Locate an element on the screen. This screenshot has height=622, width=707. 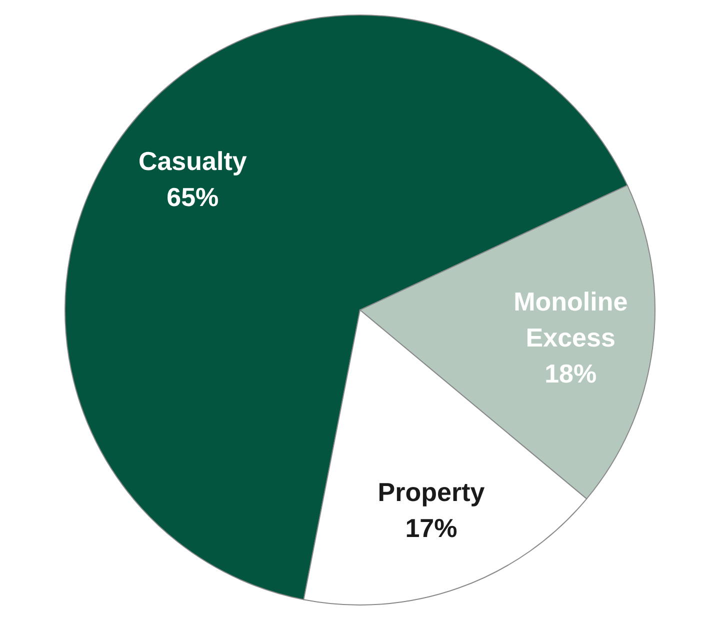
data-label: 18% is located at coordinates (570, 373).